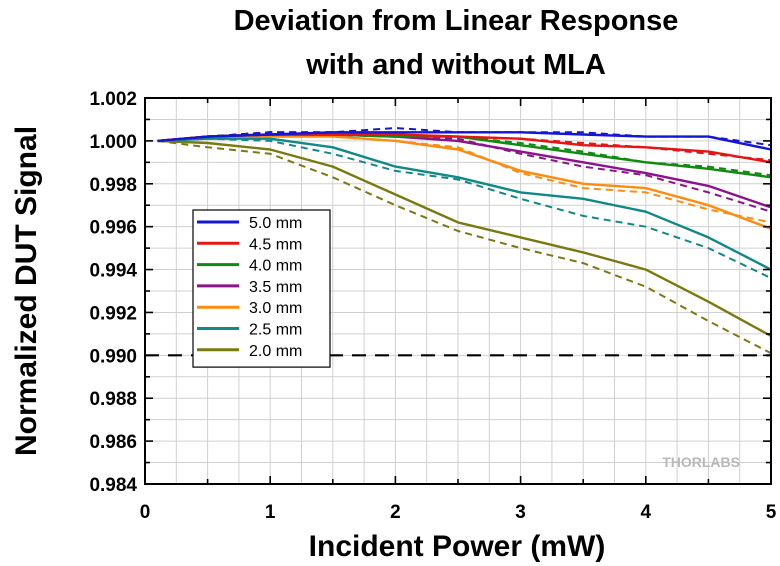  I want to click on watermark-logo: THORLABS, so click(701, 462).